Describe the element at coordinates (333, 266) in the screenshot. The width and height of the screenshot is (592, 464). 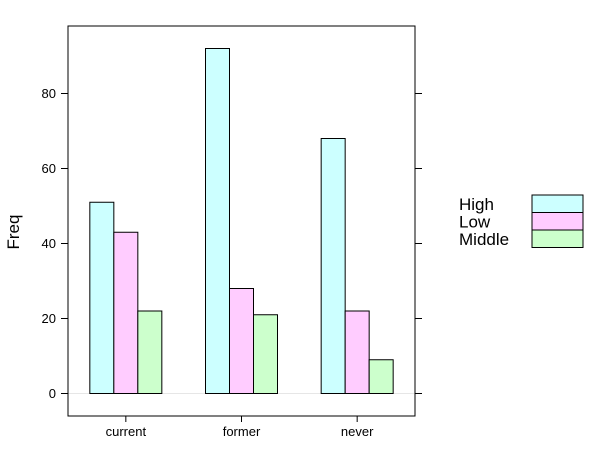
I see `bar-high-never` at that location.